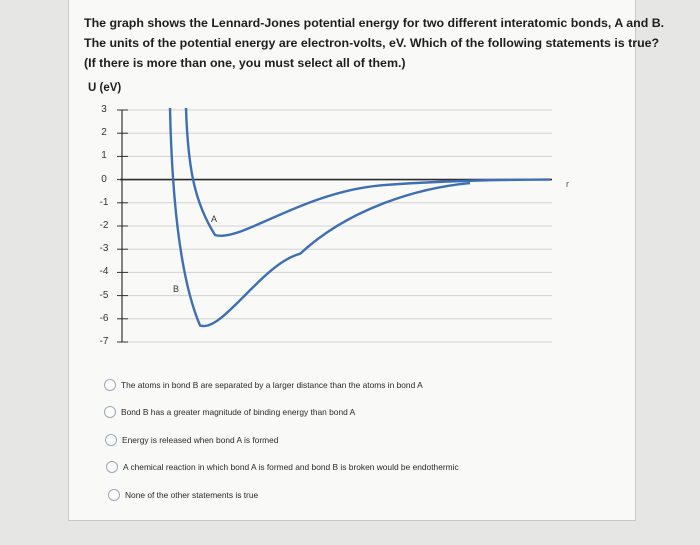  Describe the element at coordinates (192, 495) in the screenshot. I see `option-5-label: None of the other statements is true` at that location.